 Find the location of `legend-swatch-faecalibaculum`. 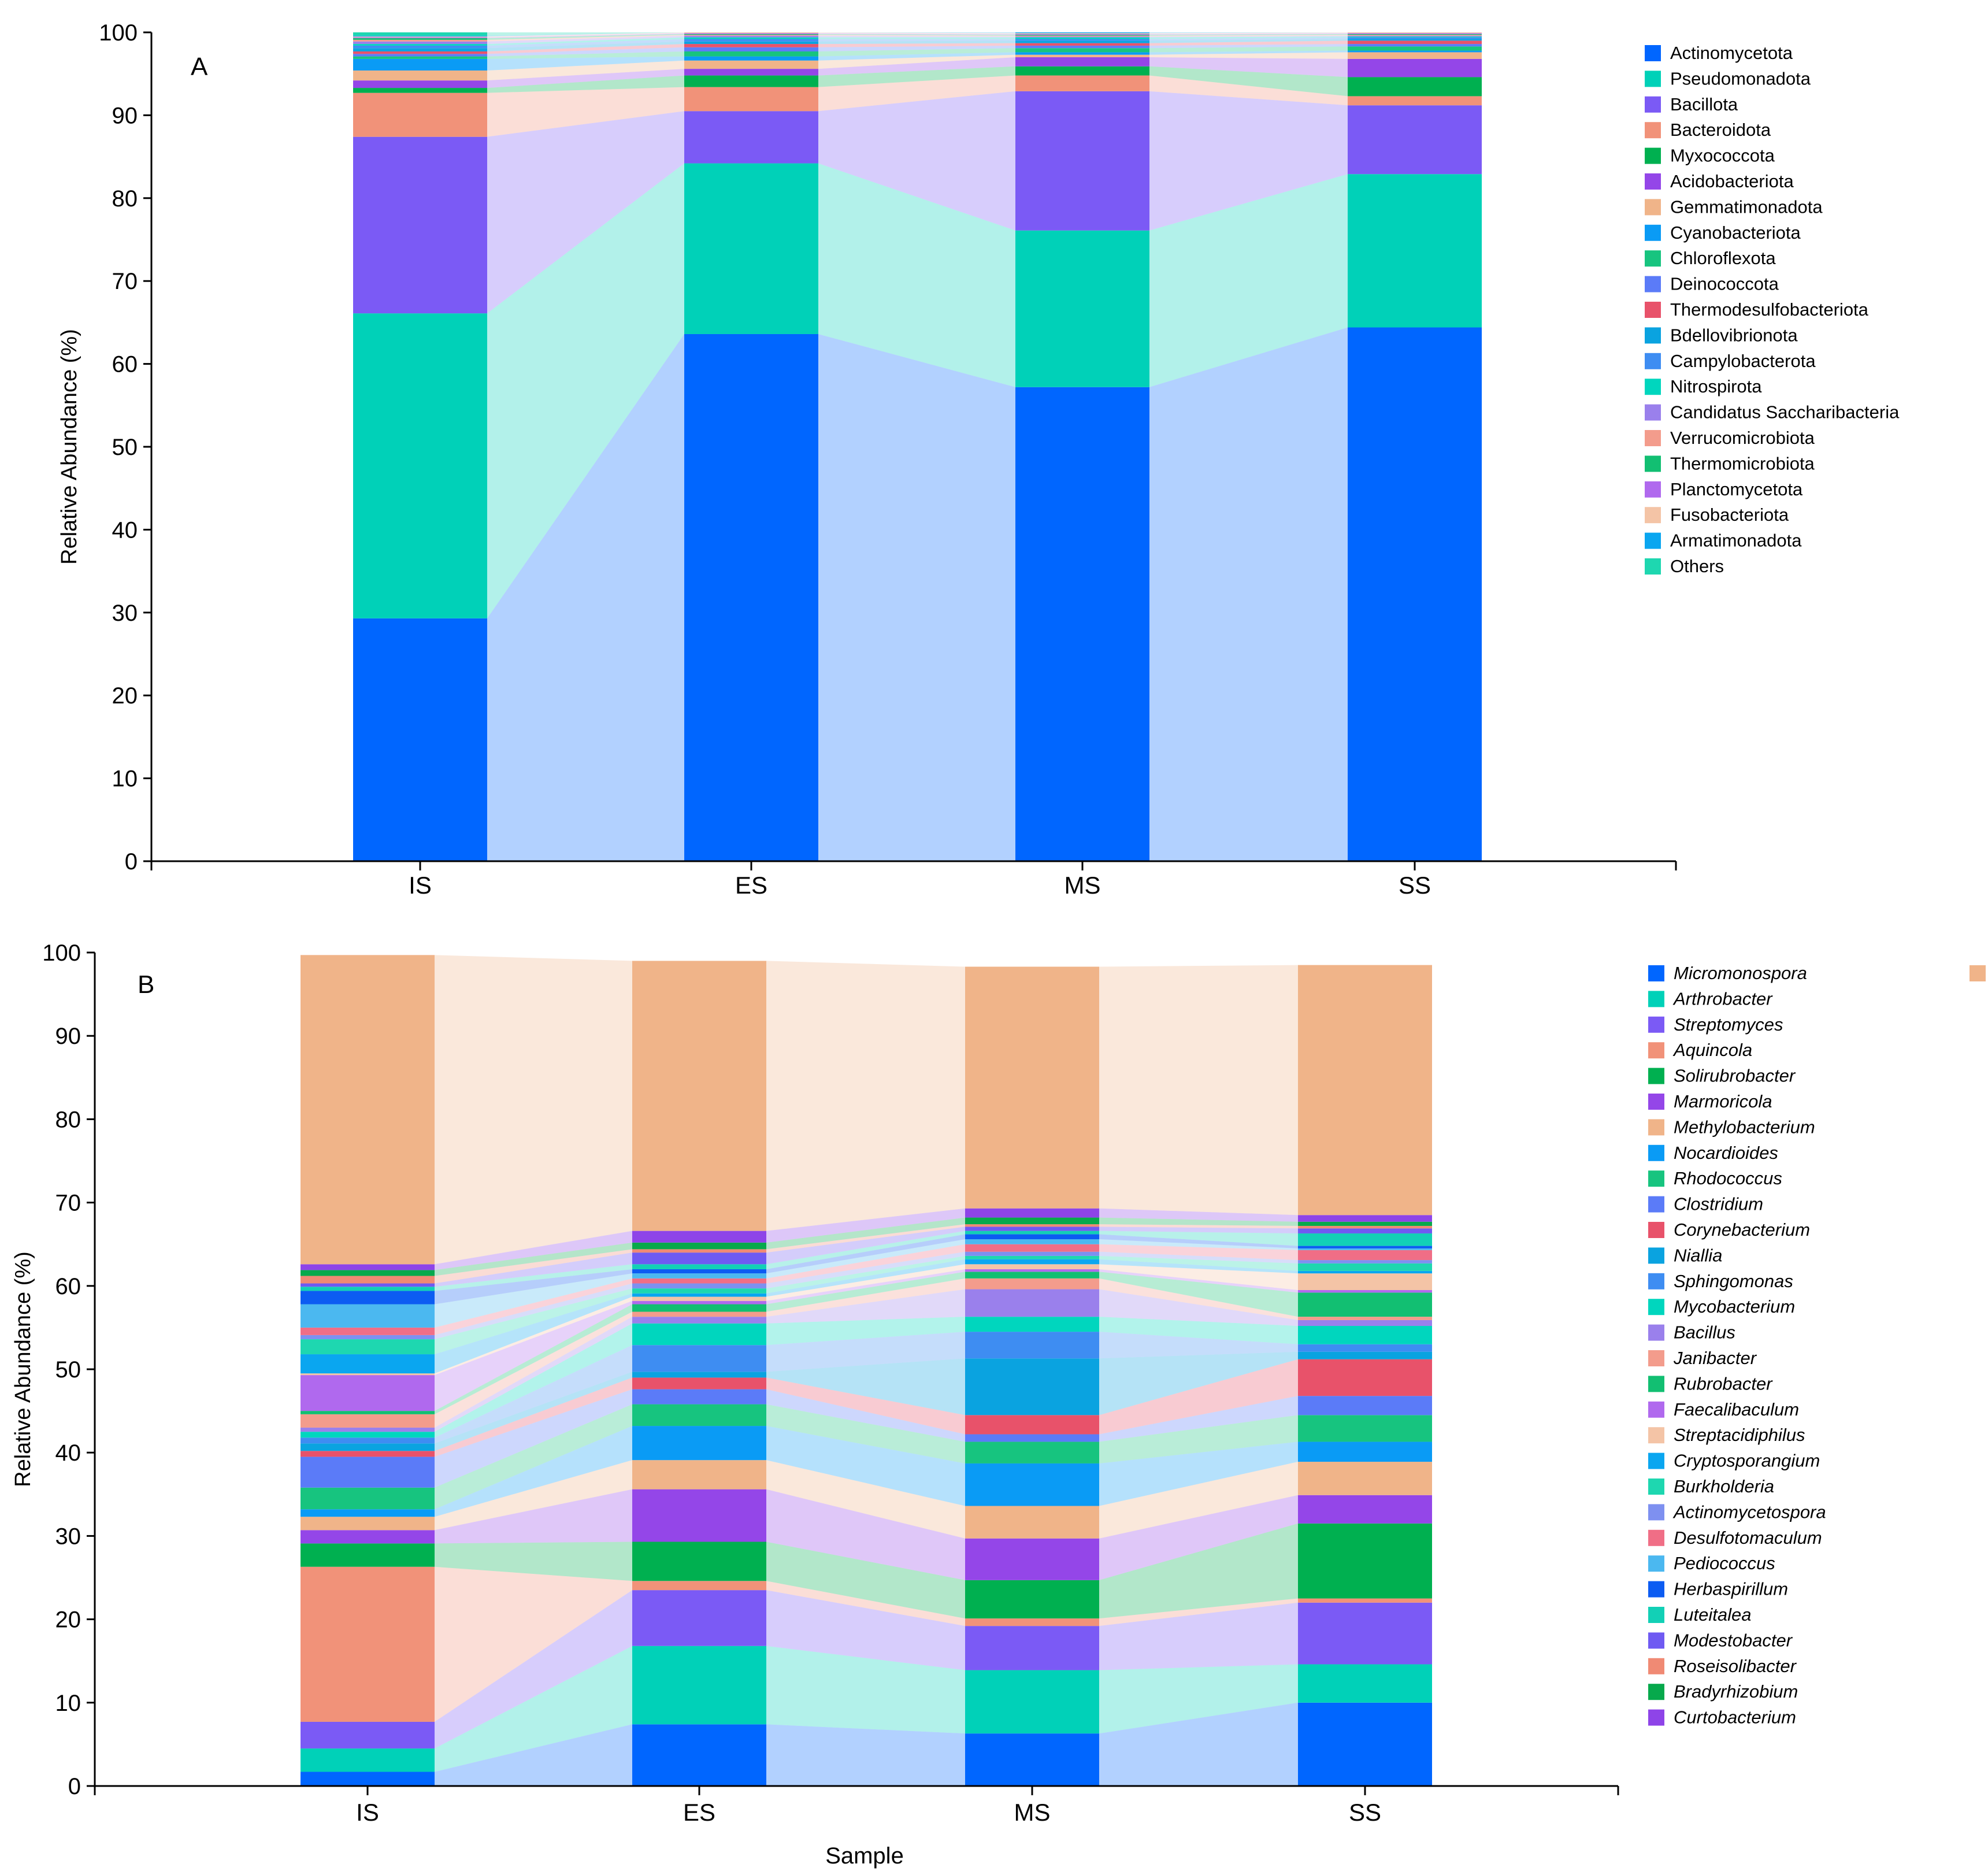

legend-swatch-faecalibaculum is located at coordinates (1656, 1409).